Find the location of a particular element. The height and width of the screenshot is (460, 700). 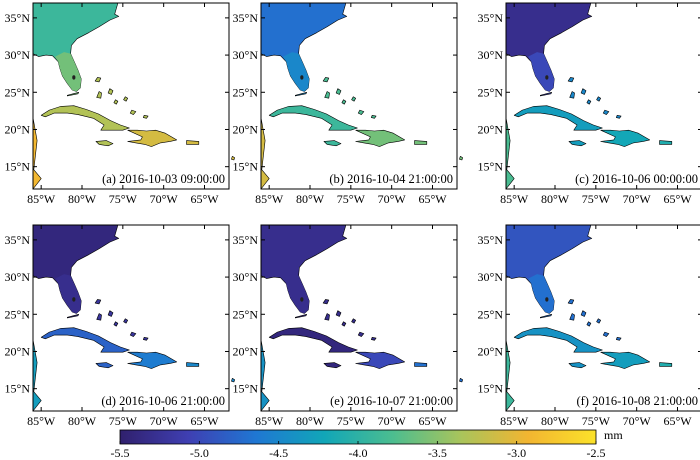

panel-label: (f) 2016-10-08 21:00:00 is located at coordinates (637, 401).